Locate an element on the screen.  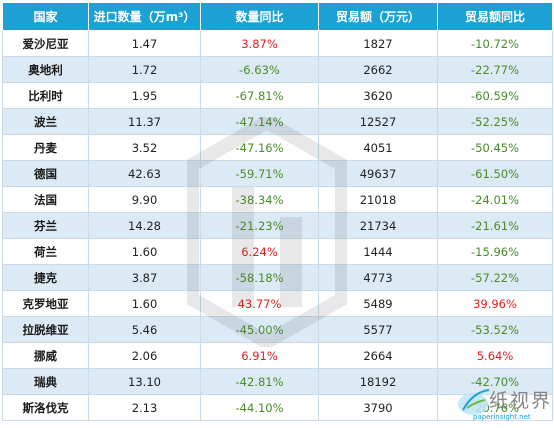
table-row: 奥地利 1.72 -6.63% 2662 -22.77% is located at coordinates (277, 69).